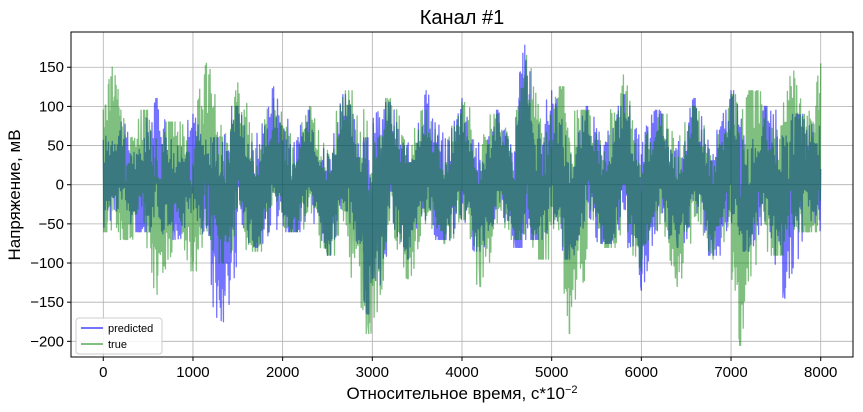 This screenshot has height=412, width=863. Describe the element at coordinates (51, 67) in the screenshot. I see `y-tick-label: 150` at that location.